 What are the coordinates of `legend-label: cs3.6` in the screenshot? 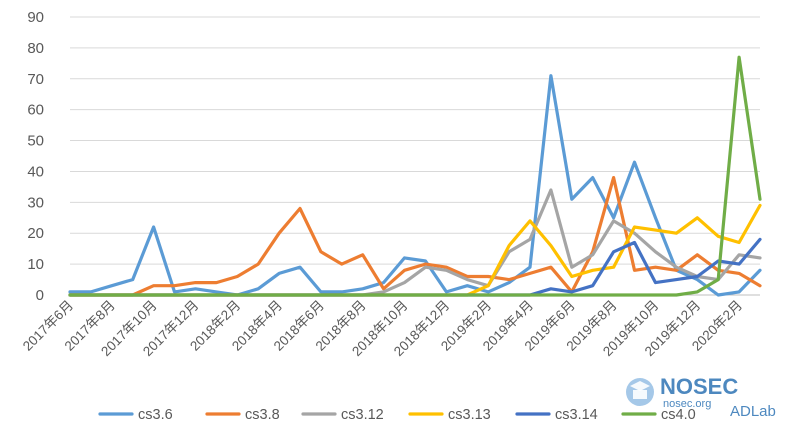 It's located at (155, 415).